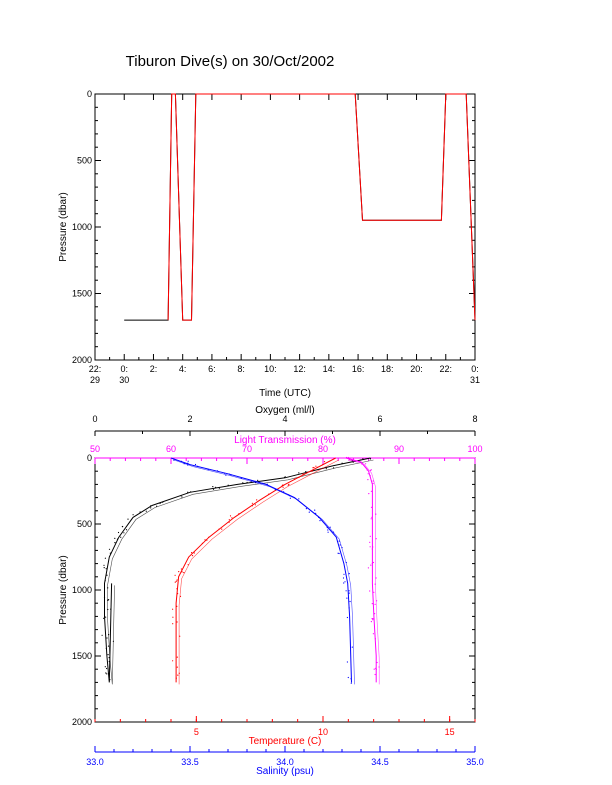 This screenshot has width=612, height=785. What do you see at coordinates (84, 524) in the screenshot?
I see `bottom-y-tick-label-500: 500` at bounding box center [84, 524].